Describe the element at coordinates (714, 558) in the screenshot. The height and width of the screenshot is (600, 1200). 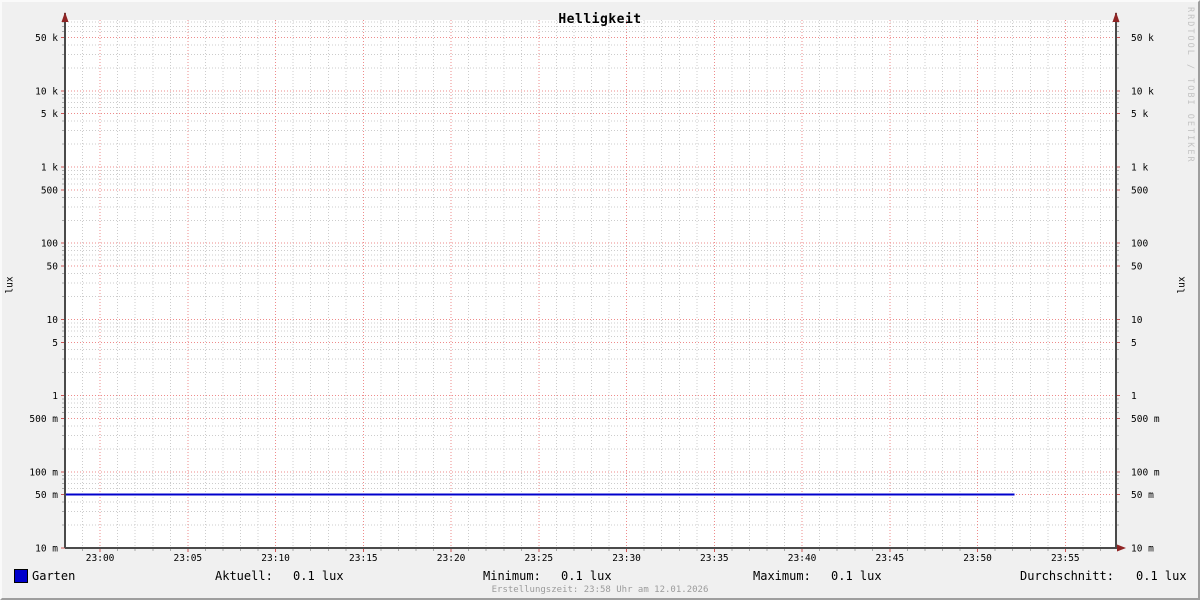
I see `x-axis-tick-label: 23:35` at that location.